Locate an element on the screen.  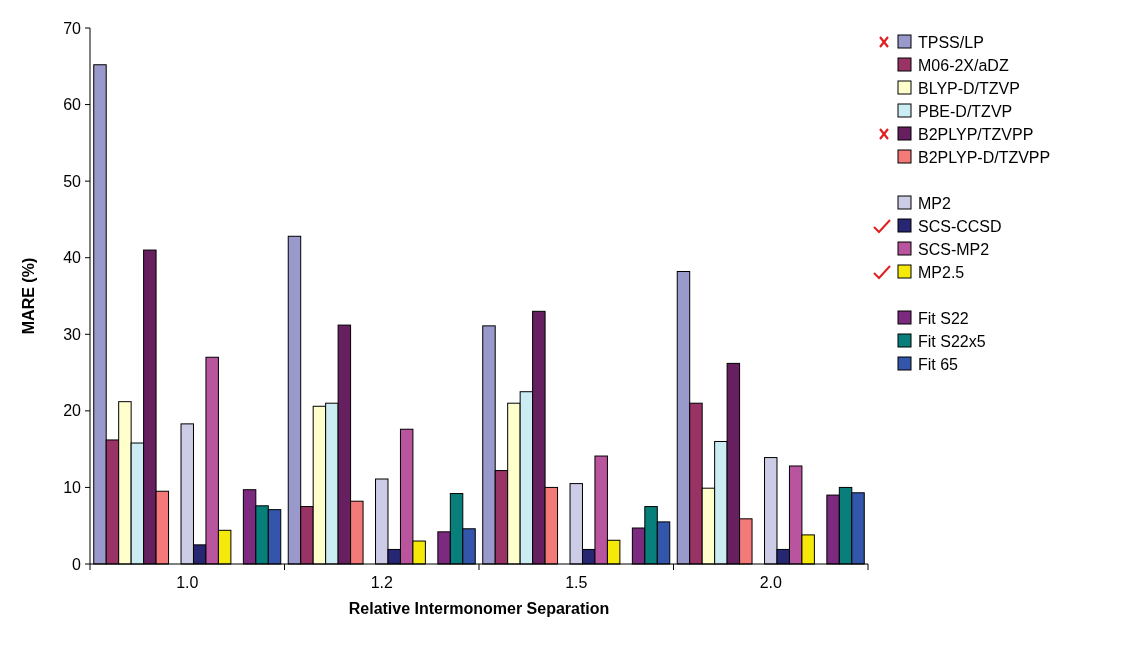
legend-label: Fit S22x5 is located at coordinates (952, 341).